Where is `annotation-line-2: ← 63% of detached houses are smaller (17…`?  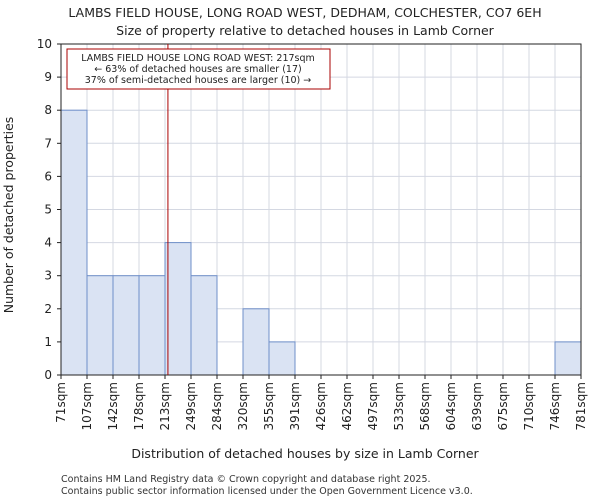
annotation-line-2: ← 63% of detached houses are smaller (17… is located at coordinates (197, 69).